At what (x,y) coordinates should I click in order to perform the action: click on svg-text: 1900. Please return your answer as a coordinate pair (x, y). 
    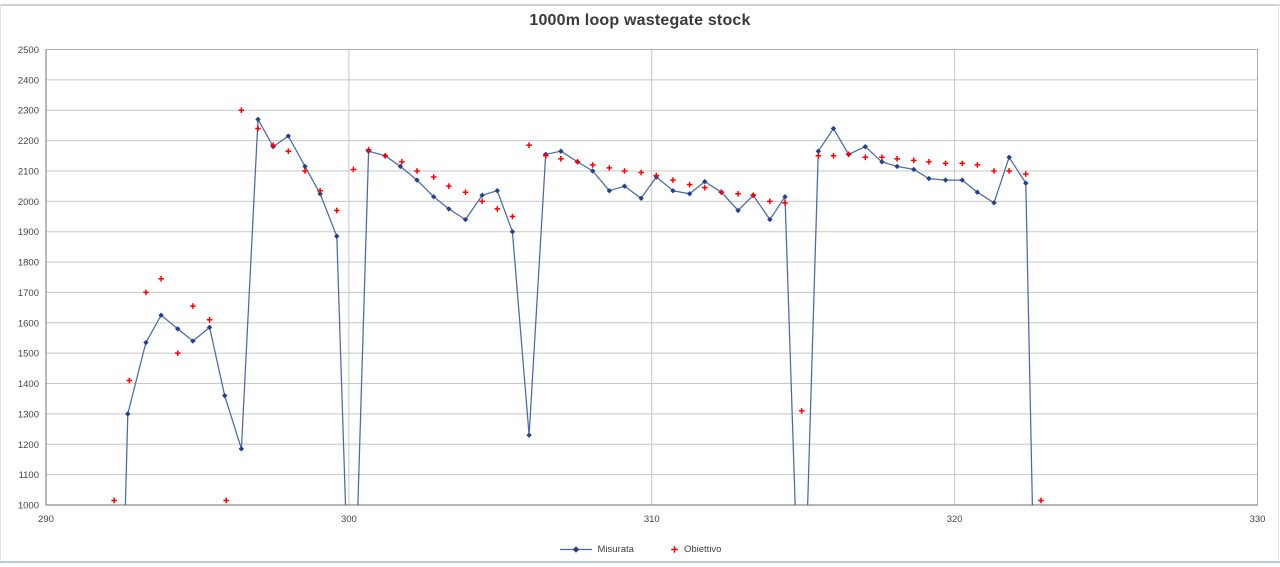
    Looking at the image, I should click on (28, 232).